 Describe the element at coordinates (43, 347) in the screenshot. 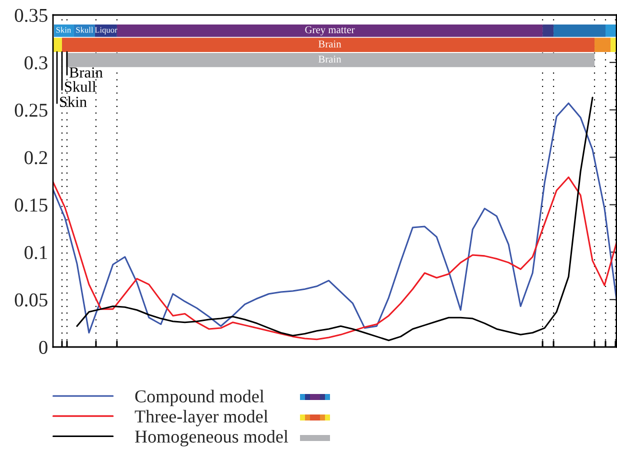

I see `y-tick-label: 0` at that location.